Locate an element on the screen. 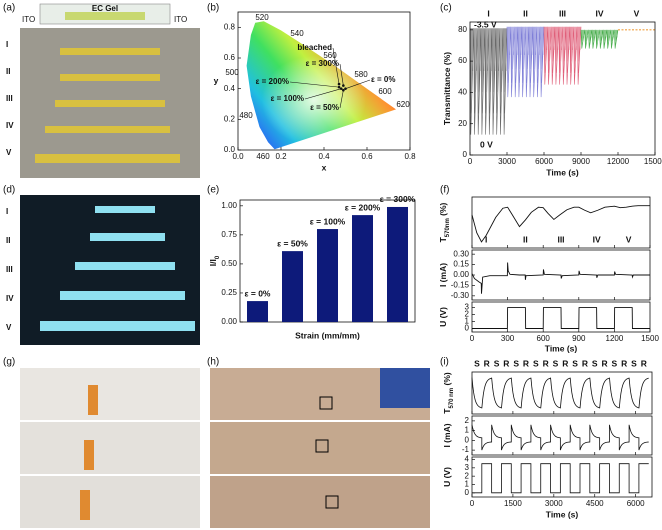 The width and height of the screenshot is (662, 530). y-tick-label: 0.6 is located at coordinates (230, 57).